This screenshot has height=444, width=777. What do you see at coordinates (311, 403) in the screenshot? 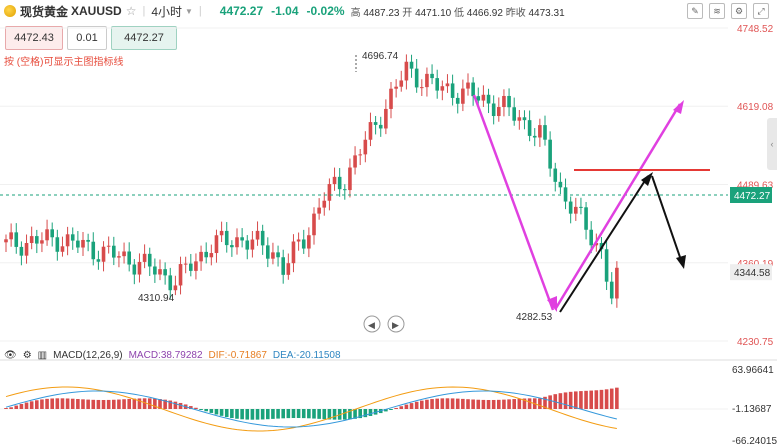
I see `macd-histogram` at bounding box center [311, 403].